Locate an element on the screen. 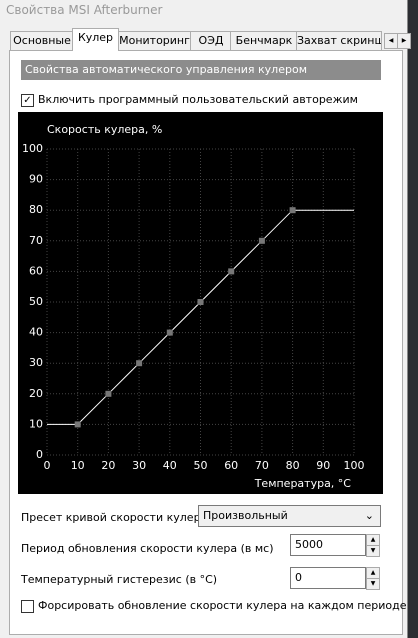 This screenshot has height=638, width=418. y-tick-label: 40 is located at coordinates (36, 332).